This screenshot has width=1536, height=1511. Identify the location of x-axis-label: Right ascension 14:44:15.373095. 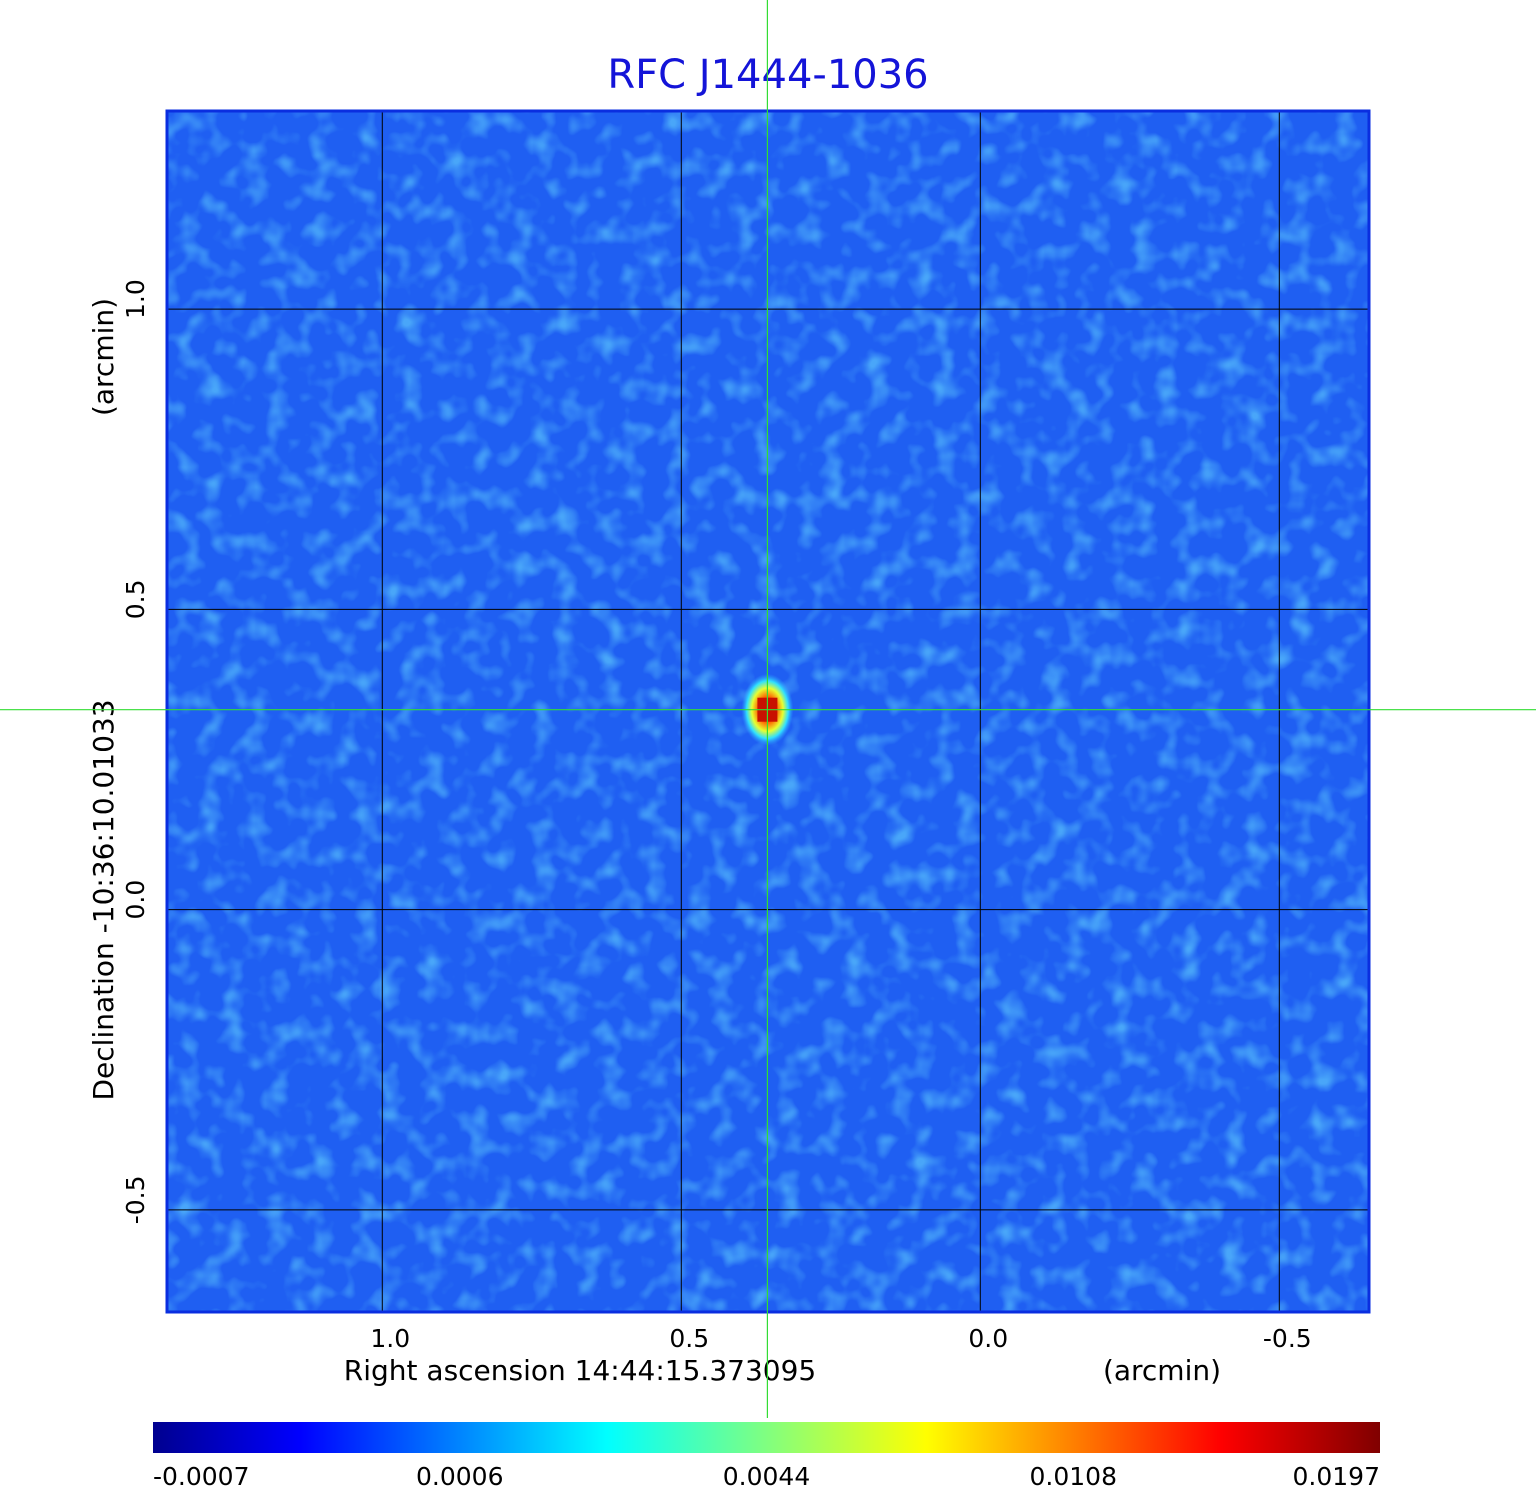
(580, 1370).